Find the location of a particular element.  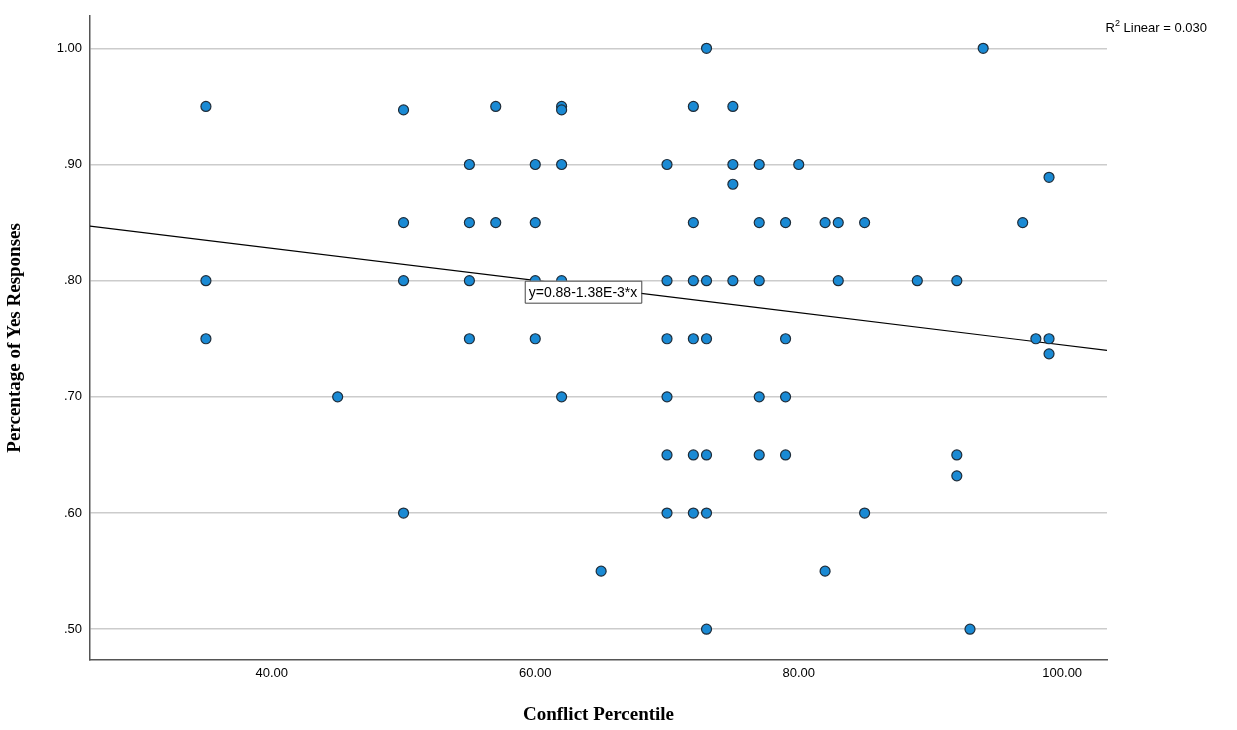

x-tick-label: 80.00 is located at coordinates (799, 673).